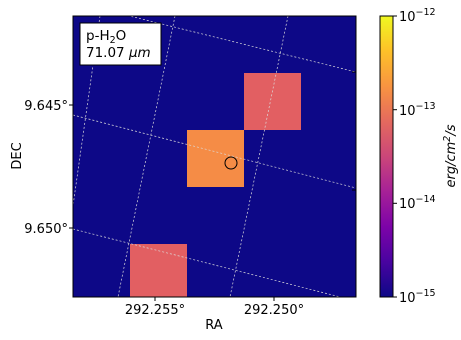 The height and width of the screenshot is (340, 461). I want to click on legend-line-species: p-H2O, so click(106, 37).